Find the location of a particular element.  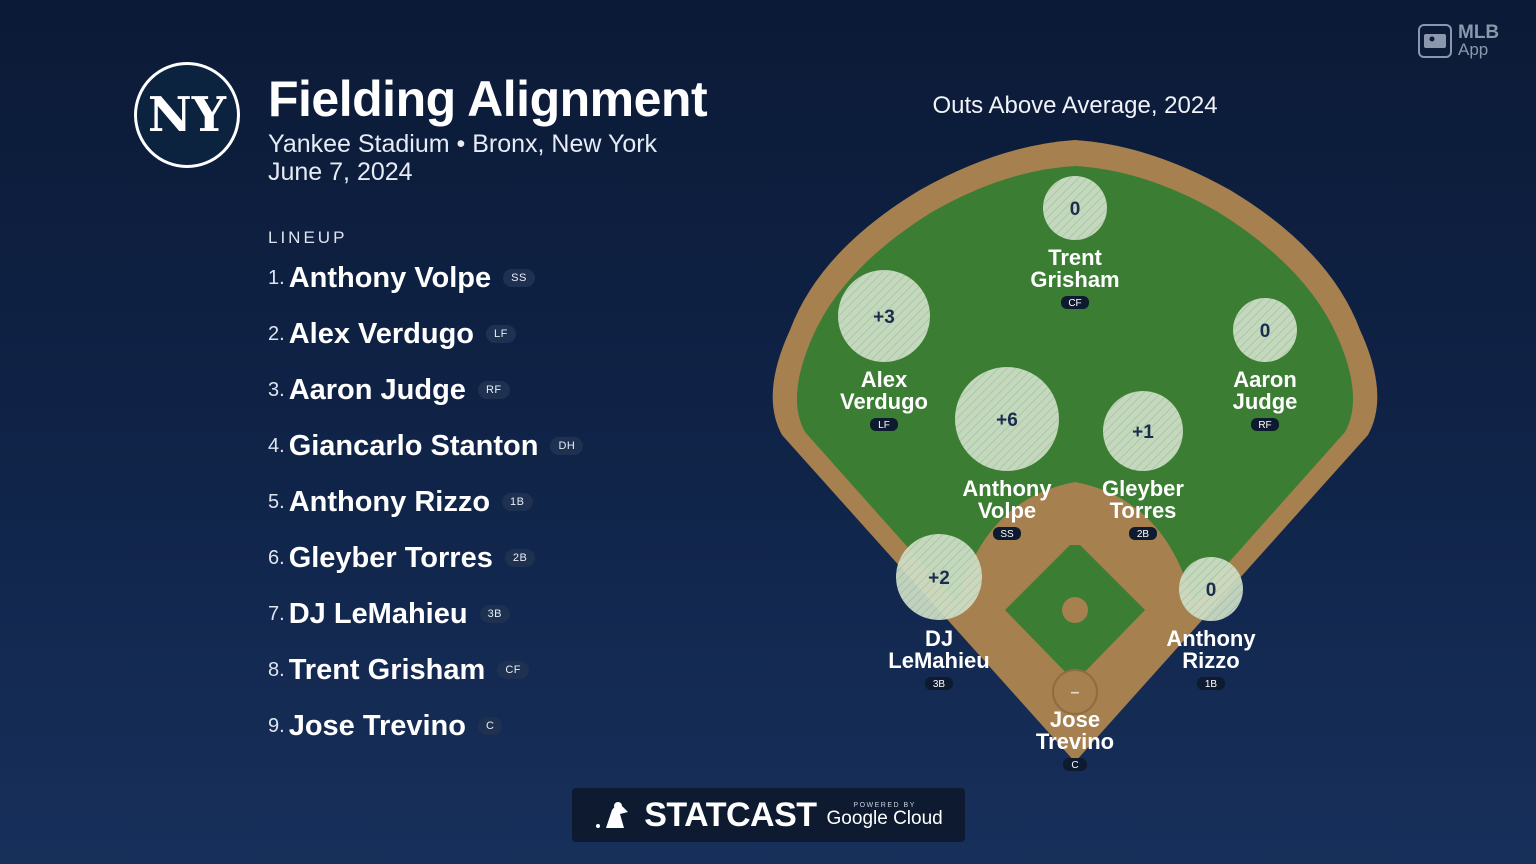

position-badge: 1B is located at coordinates (517, 502).